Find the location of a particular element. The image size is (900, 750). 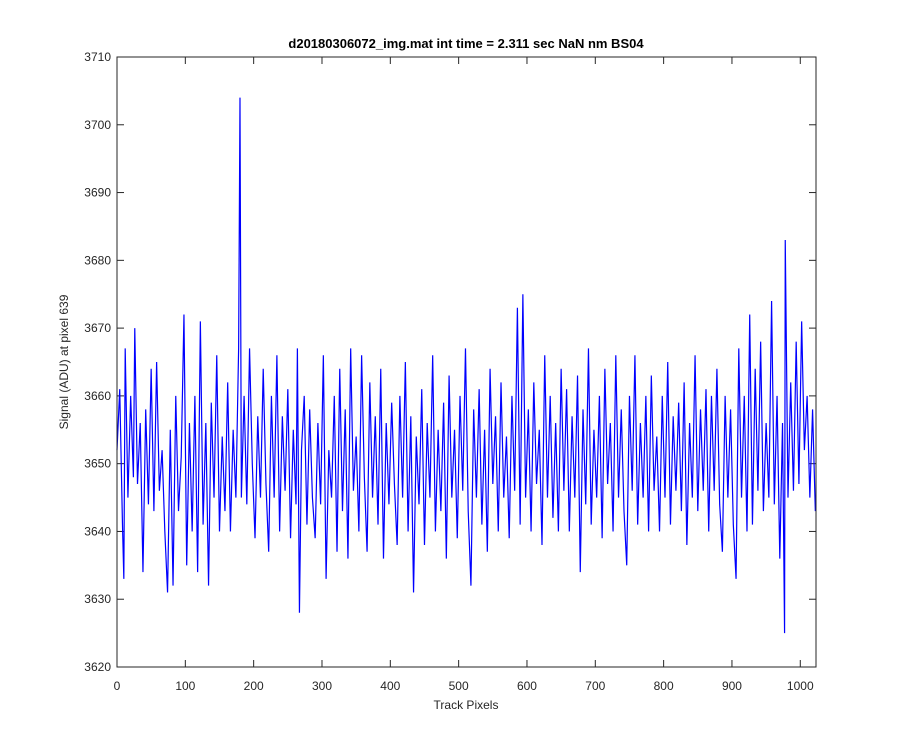

y-tick-label: 3660 is located at coordinates (97, 396).